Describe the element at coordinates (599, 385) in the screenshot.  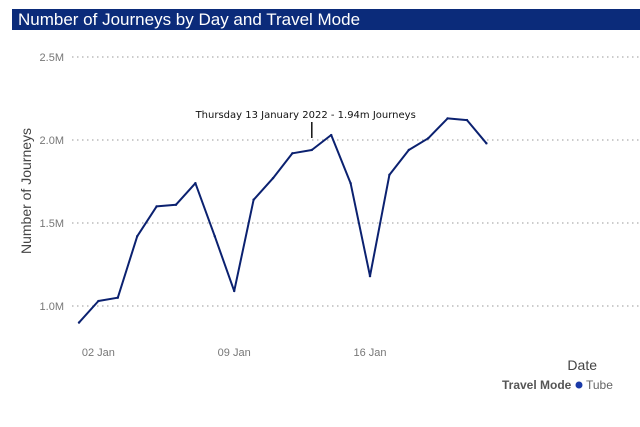
I see `legend-label-tube: Tube` at that location.